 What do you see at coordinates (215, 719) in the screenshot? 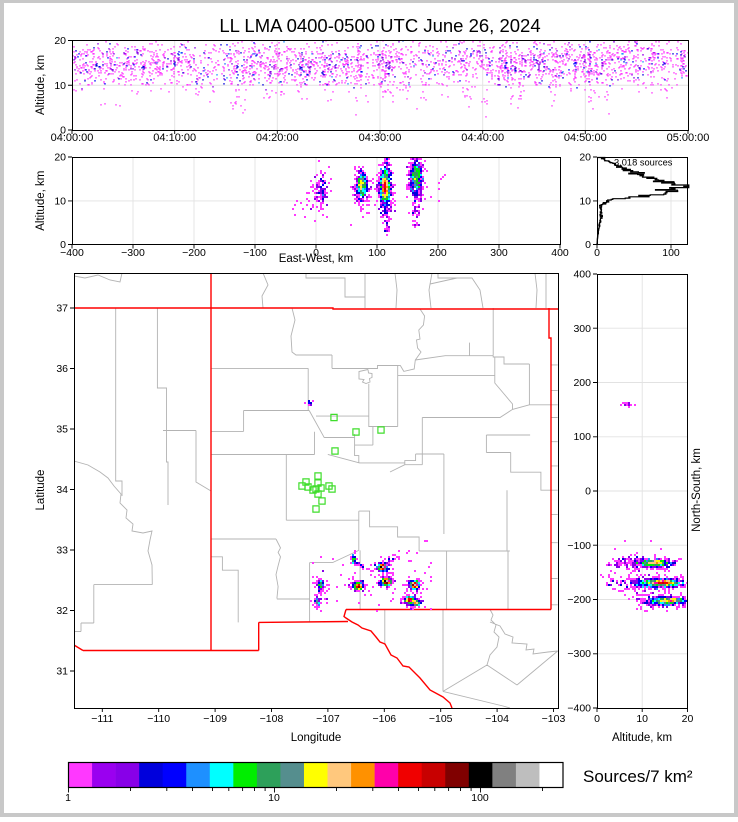
I see `svg-text: −109` at bounding box center [215, 719].